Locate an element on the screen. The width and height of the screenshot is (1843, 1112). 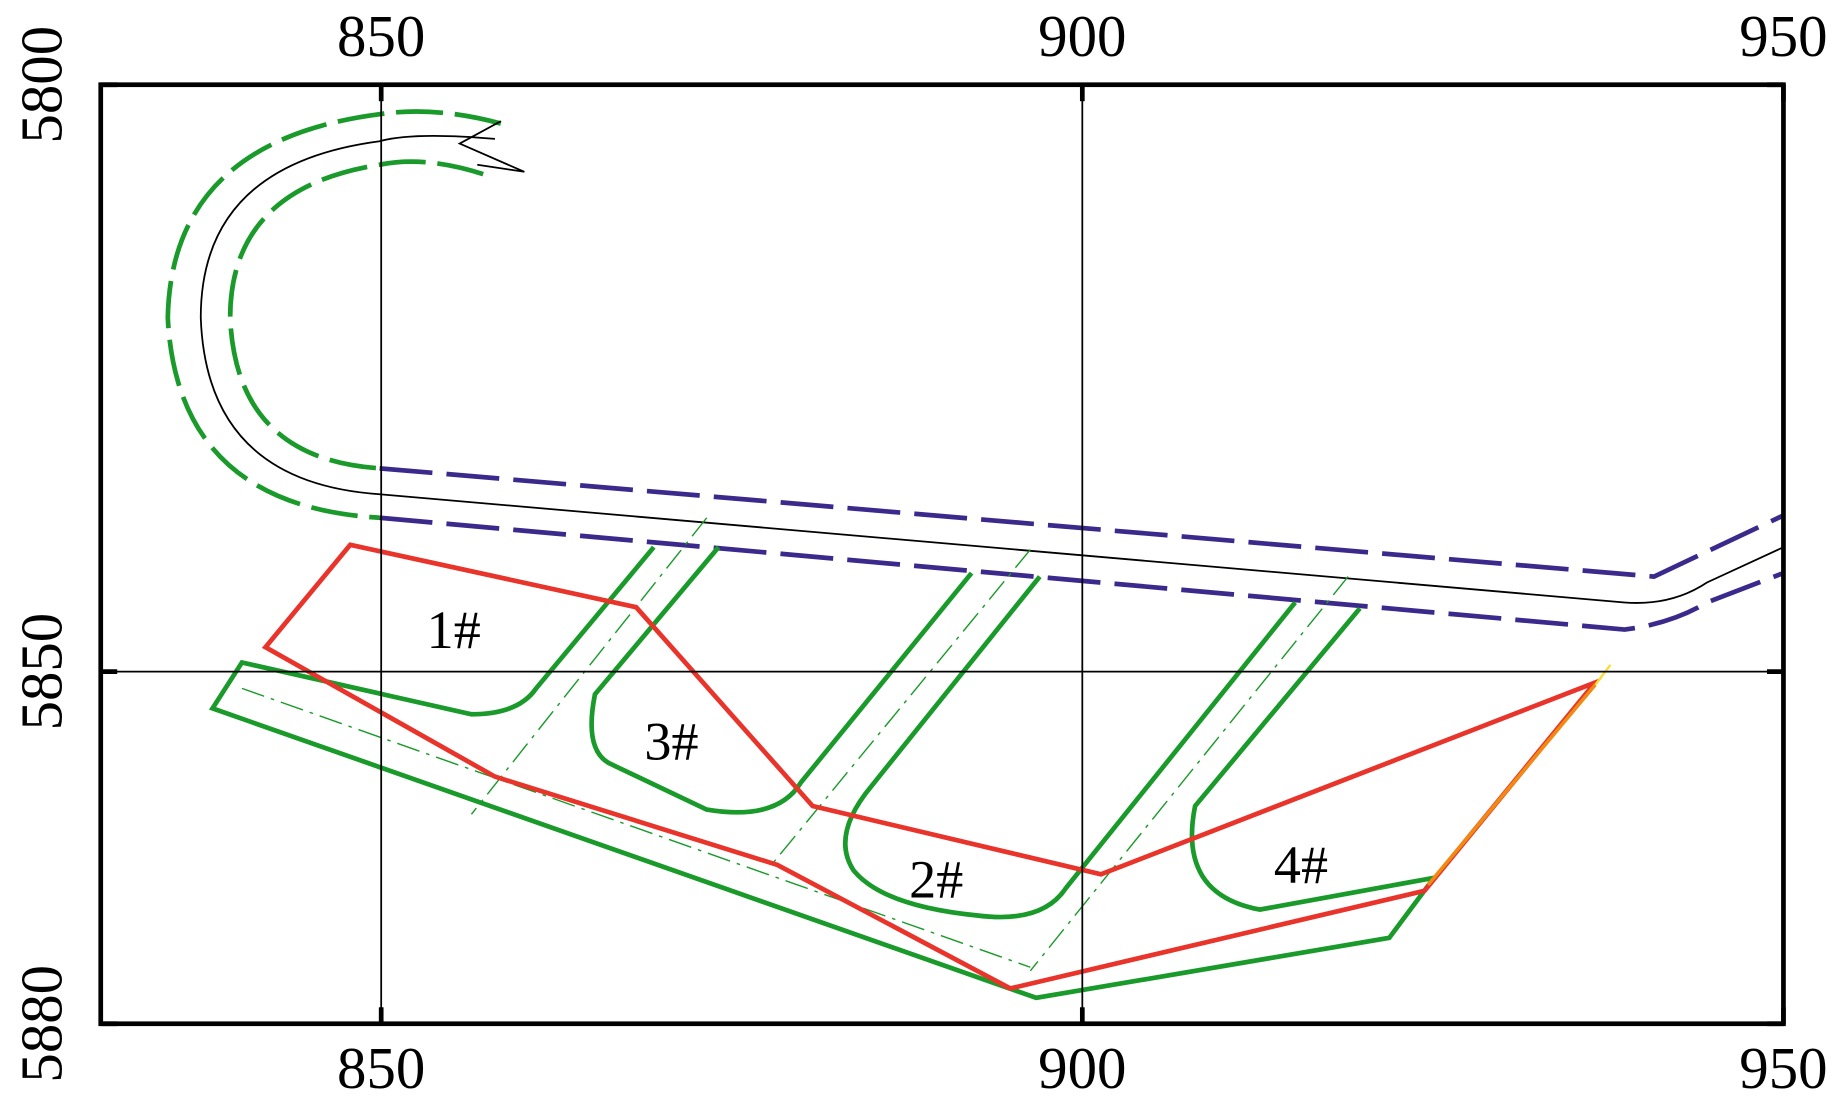
road-edge-inner is located at coordinates (355, 315).